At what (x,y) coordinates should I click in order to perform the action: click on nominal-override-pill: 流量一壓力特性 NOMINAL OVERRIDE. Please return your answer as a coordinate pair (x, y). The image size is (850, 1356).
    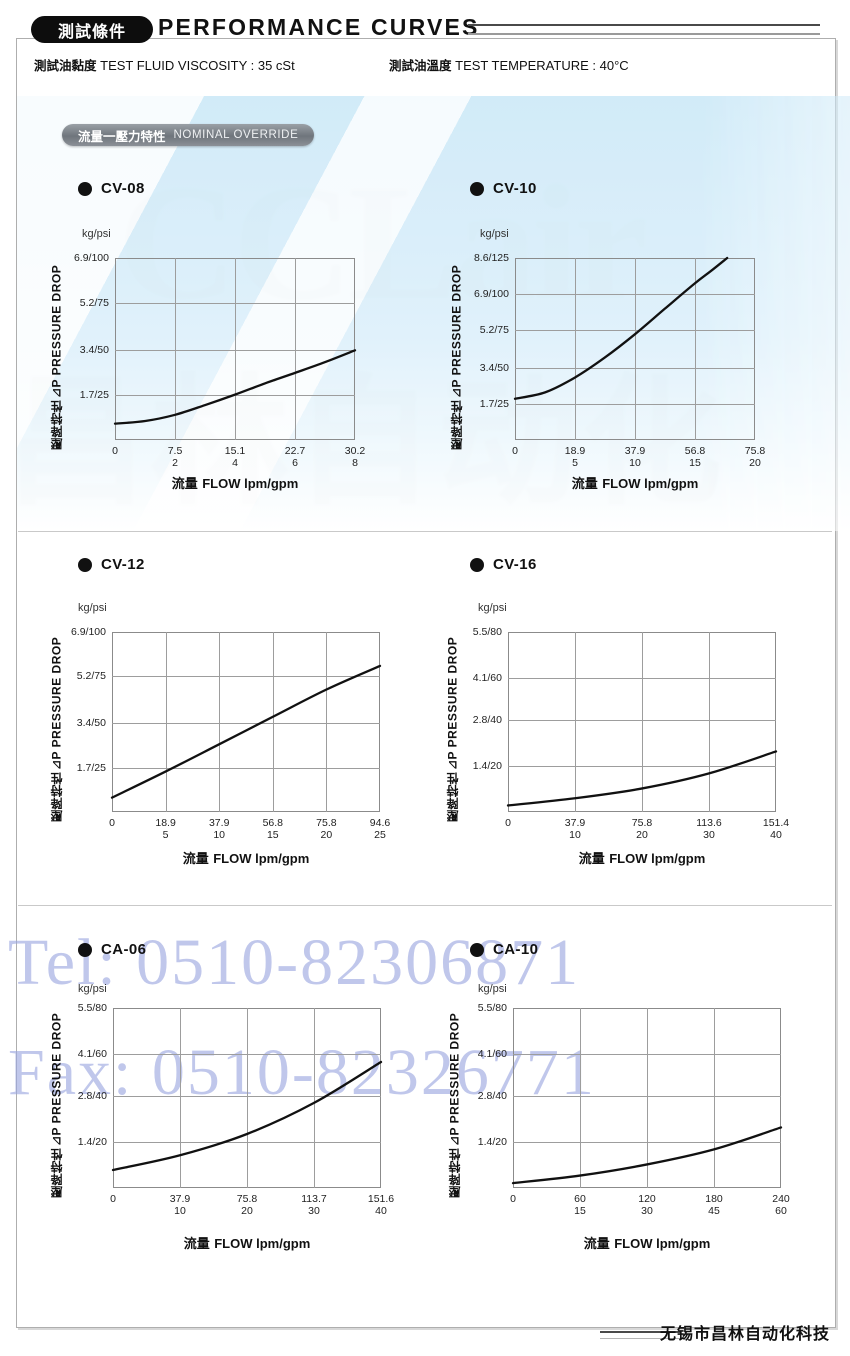
    Looking at the image, I should click on (188, 135).